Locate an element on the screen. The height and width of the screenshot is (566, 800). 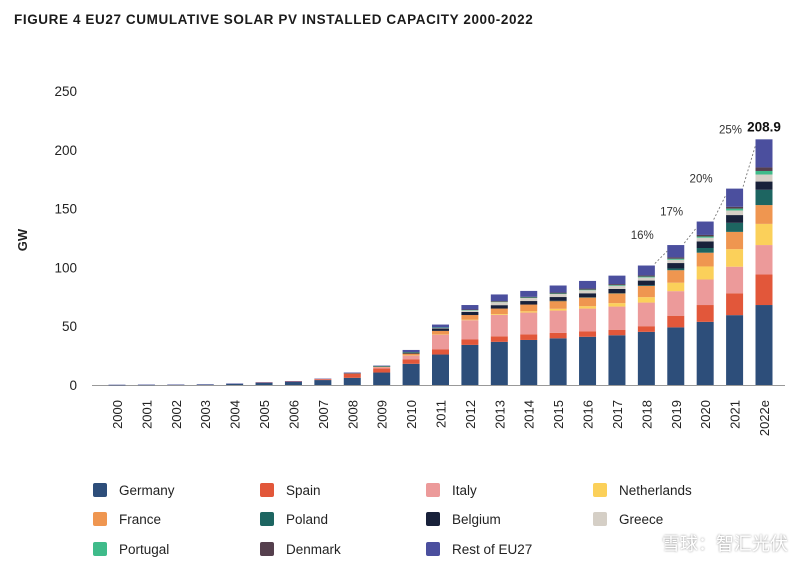
legend-label: Netherlands is located at coordinates (655, 490).